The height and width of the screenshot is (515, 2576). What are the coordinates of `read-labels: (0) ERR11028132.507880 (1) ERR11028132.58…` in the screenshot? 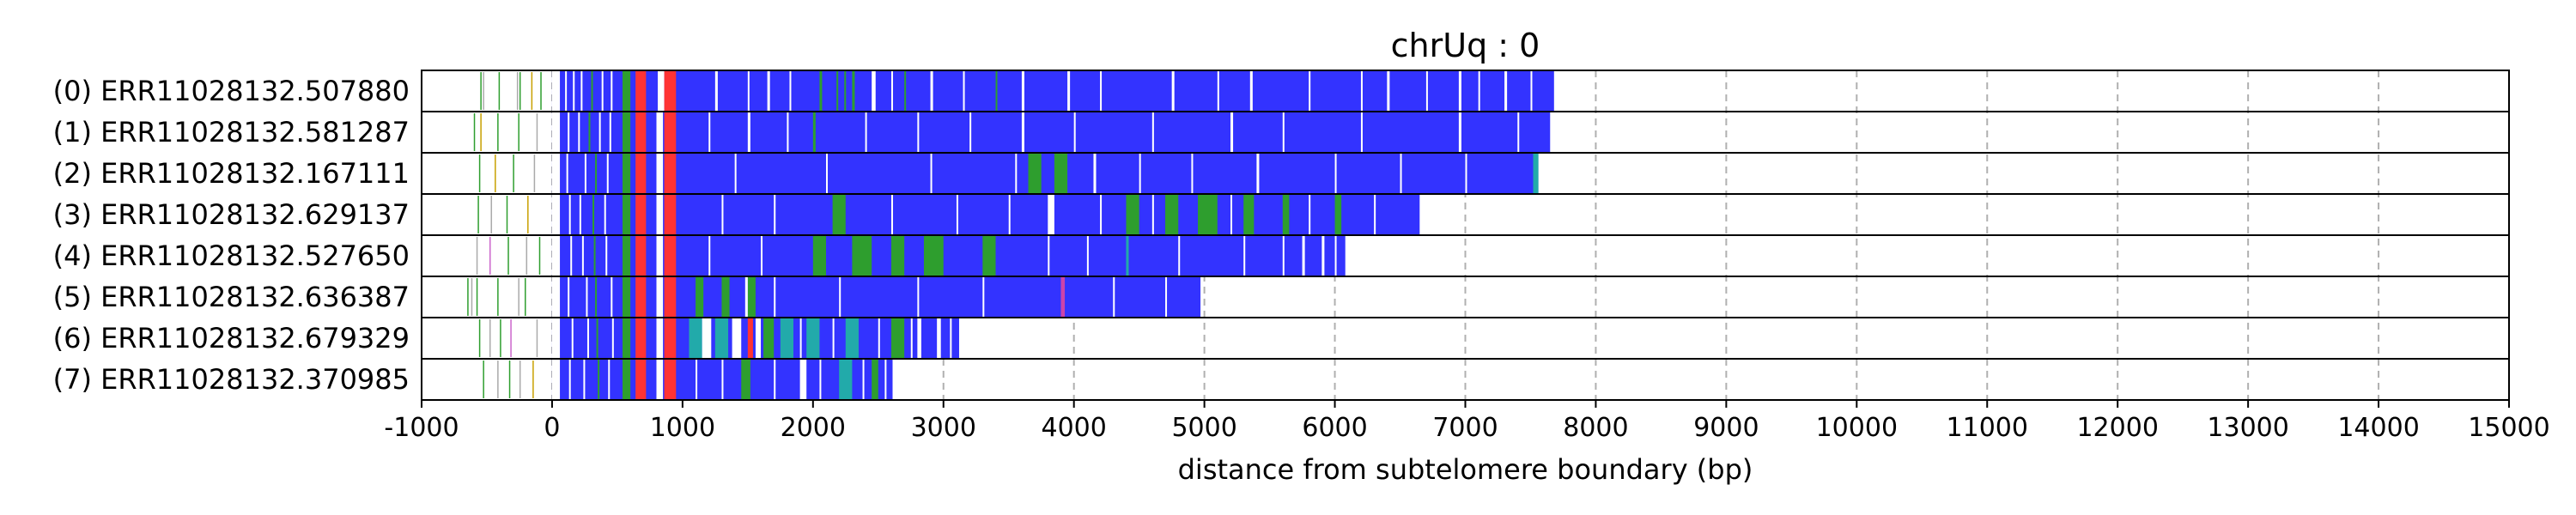 It's located at (231, 235).